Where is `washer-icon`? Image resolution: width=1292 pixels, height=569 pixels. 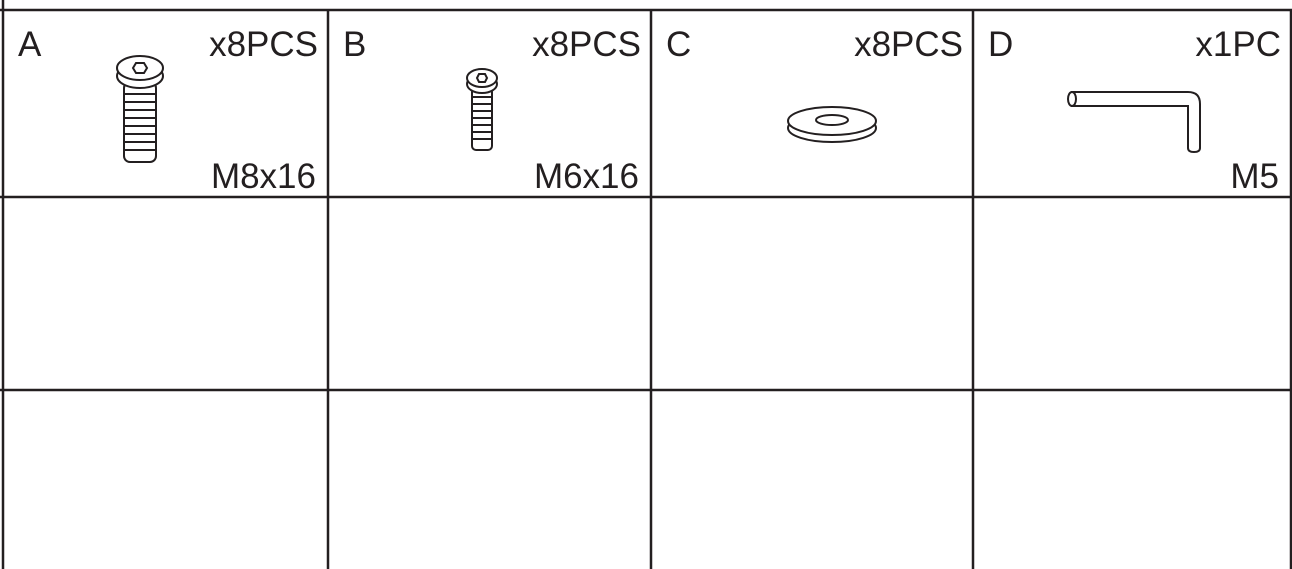 washer-icon is located at coordinates (832, 124).